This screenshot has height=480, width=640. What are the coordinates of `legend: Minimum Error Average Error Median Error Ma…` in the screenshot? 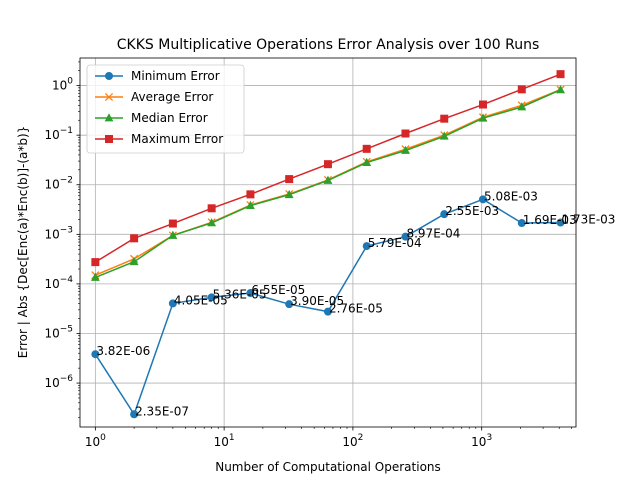 It's located at (165, 109).